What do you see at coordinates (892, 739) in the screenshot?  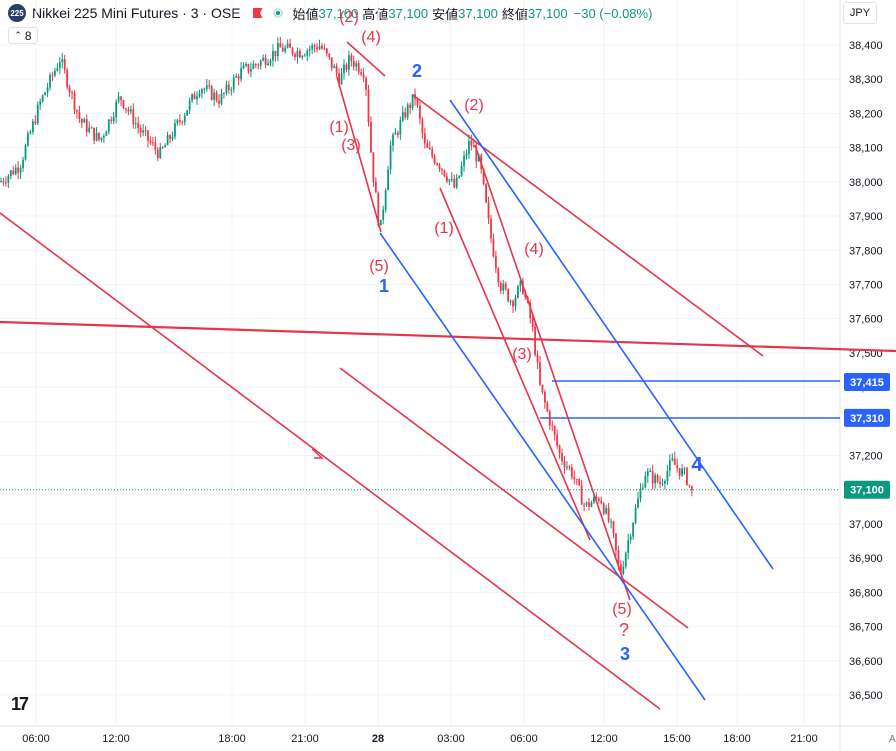 I see `auto-scale-button: A` at bounding box center [892, 739].